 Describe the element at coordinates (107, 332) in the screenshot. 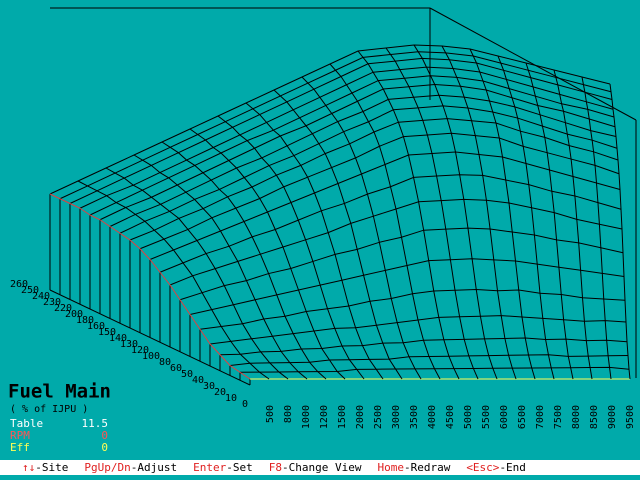

I see `load-label: 150` at that location.